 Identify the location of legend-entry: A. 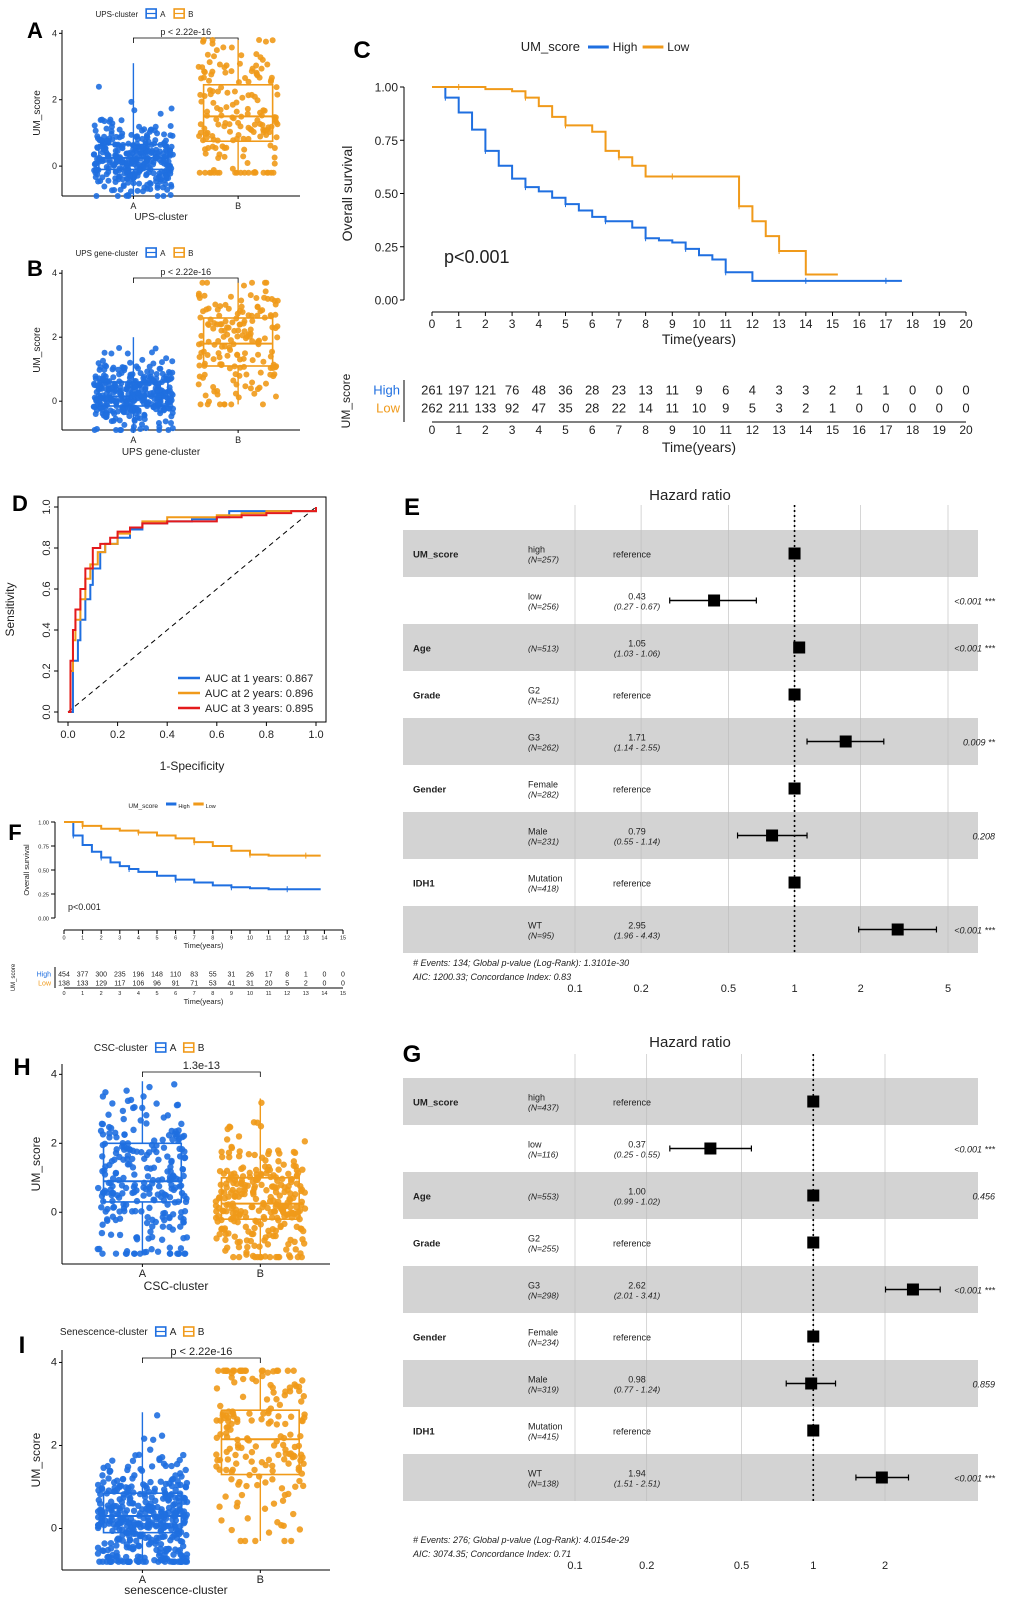
(163, 14).